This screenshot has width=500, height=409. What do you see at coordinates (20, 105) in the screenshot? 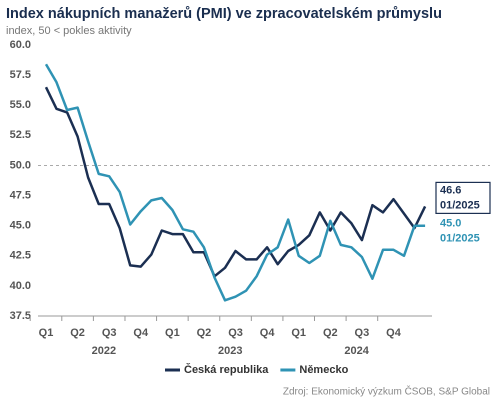
I see `y-tick-label: 55.0` at bounding box center [20, 105].